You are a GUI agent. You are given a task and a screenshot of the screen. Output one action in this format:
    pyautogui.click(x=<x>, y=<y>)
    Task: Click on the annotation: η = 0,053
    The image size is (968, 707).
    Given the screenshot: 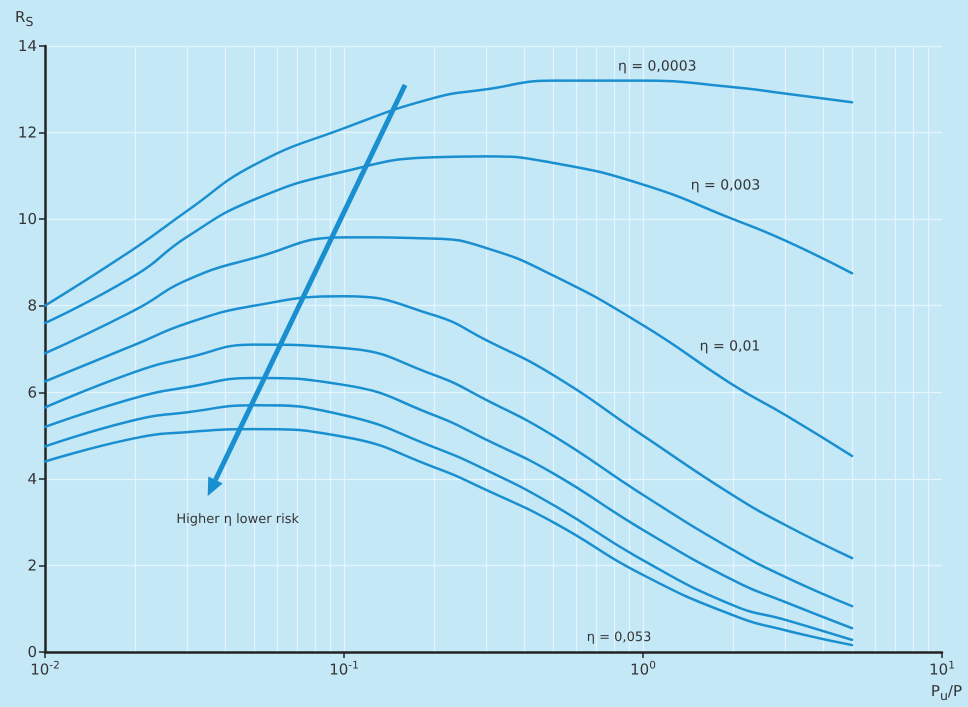 What is the action you would take?
    pyautogui.click(x=619, y=637)
    